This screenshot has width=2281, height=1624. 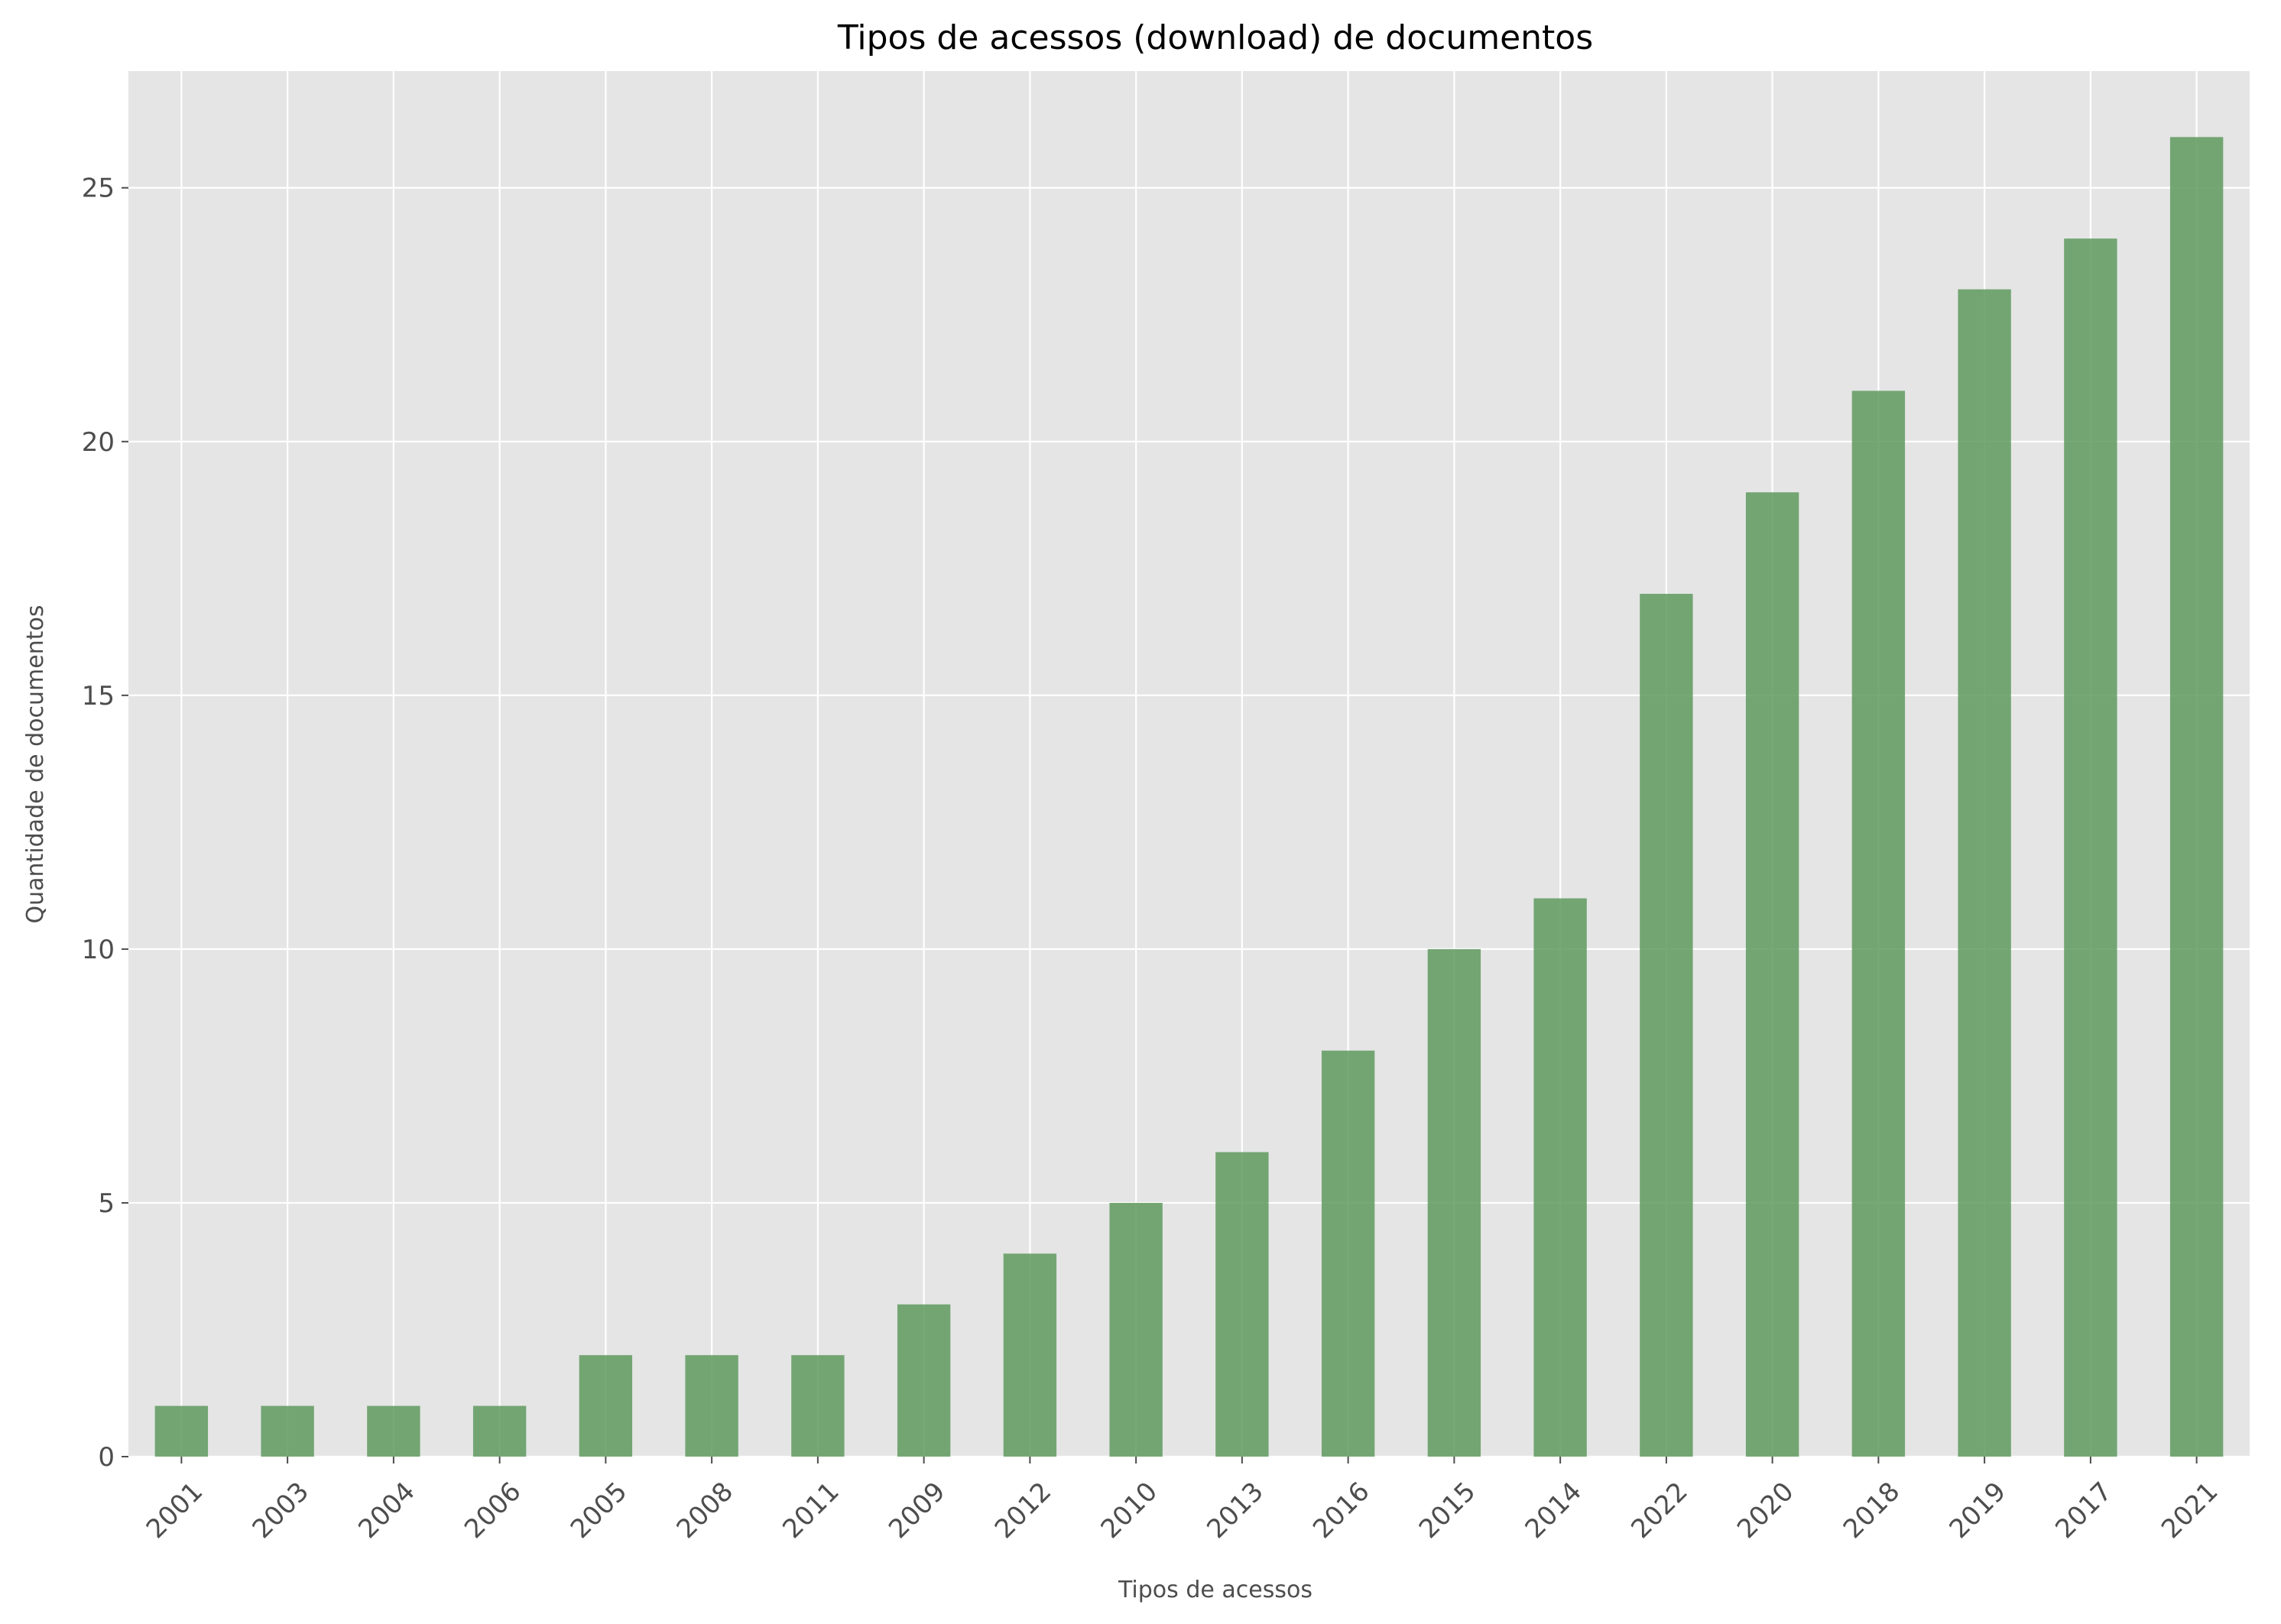 What do you see at coordinates (1235, 1511) in the screenshot?
I see `x-tick-label: 2013` at bounding box center [1235, 1511].